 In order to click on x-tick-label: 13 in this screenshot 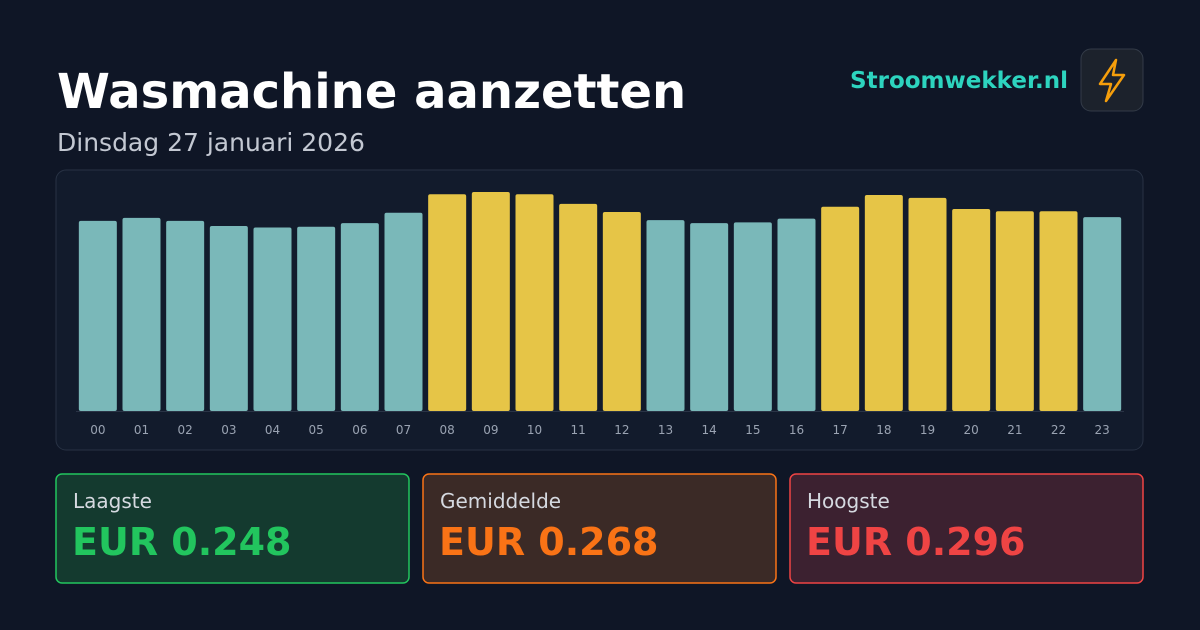, I will do `click(665, 430)`.